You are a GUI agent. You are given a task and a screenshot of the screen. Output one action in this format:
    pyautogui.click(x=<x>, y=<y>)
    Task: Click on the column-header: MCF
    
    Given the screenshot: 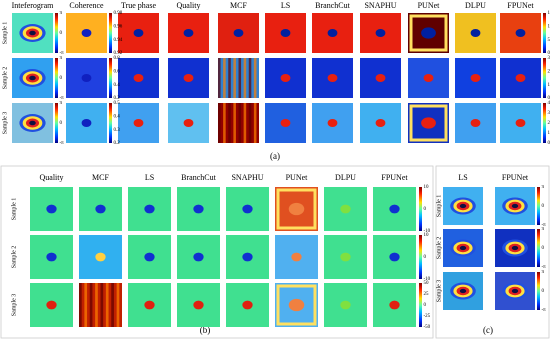 What is the action you would take?
    pyautogui.click(x=100, y=177)
    